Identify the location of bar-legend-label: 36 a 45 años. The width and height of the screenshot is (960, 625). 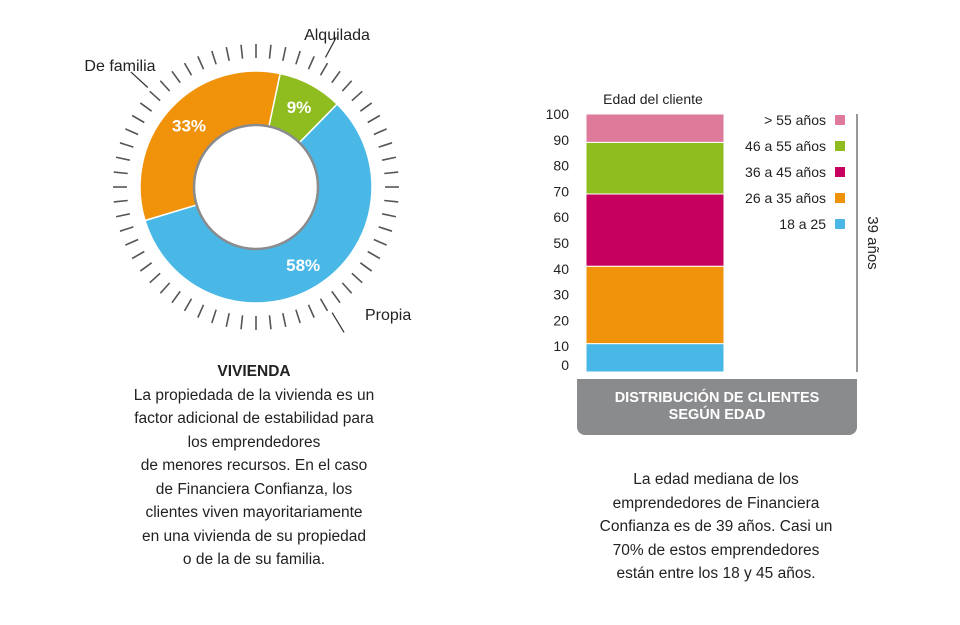
(785, 172).